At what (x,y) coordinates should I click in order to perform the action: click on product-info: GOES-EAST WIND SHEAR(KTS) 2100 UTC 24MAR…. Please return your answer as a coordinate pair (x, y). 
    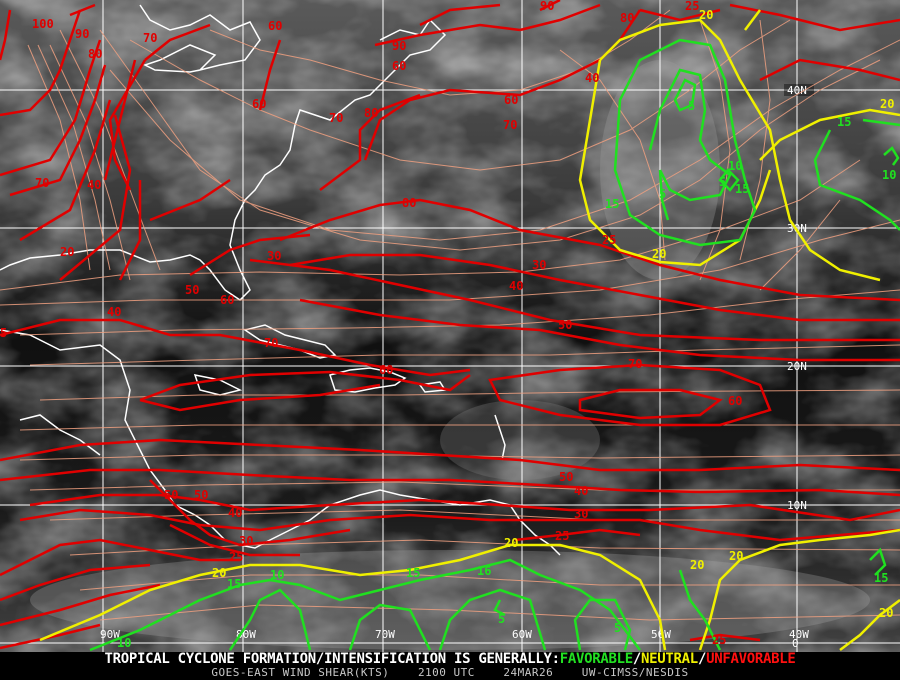
    Looking at the image, I should click on (450, 673).